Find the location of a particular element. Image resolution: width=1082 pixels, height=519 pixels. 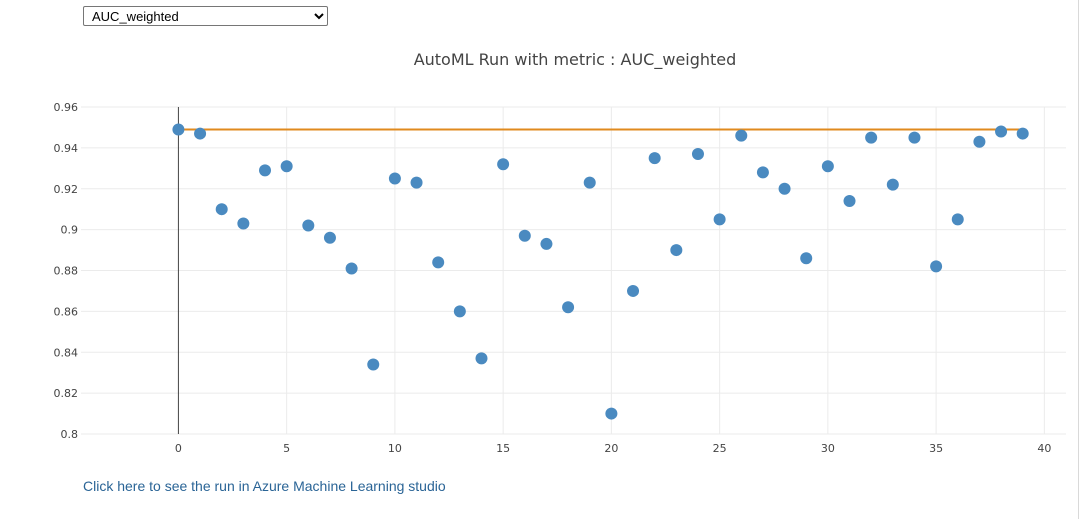

chart-title: AutoML Run with metric : AUC_weighted is located at coordinates (575, 59).